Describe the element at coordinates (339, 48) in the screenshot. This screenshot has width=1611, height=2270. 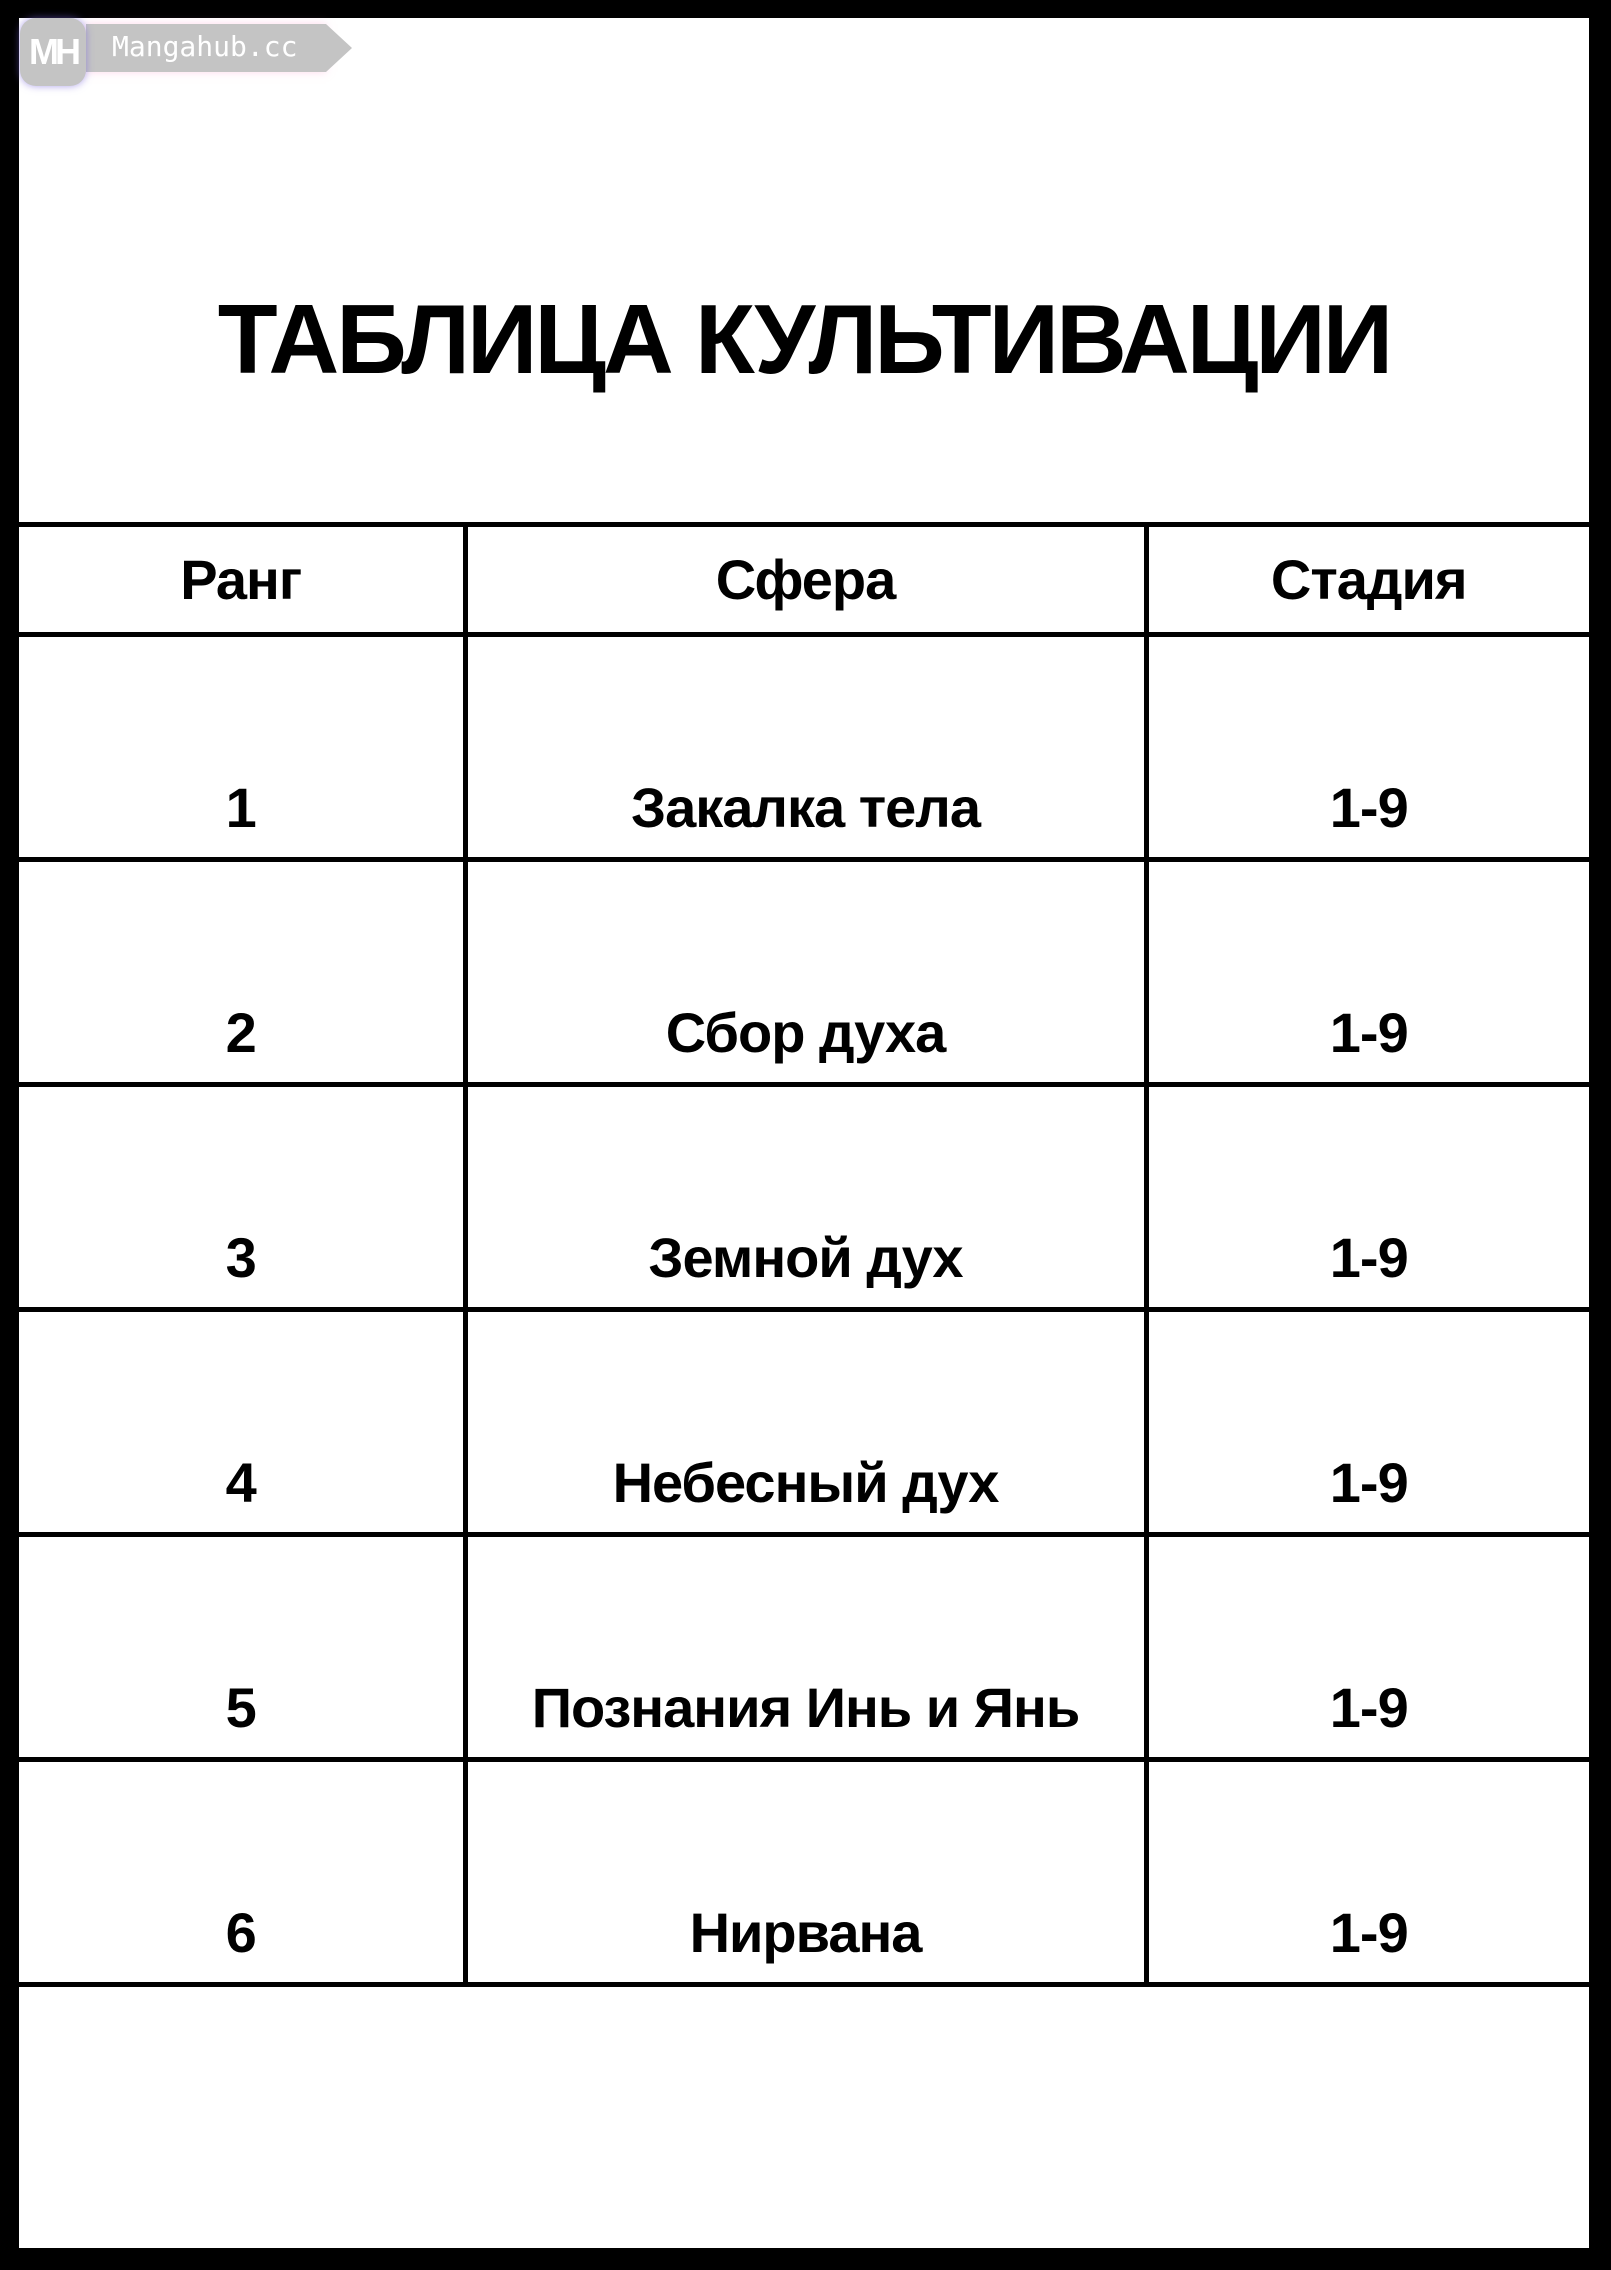
I see `watermark-arrow` at that location.